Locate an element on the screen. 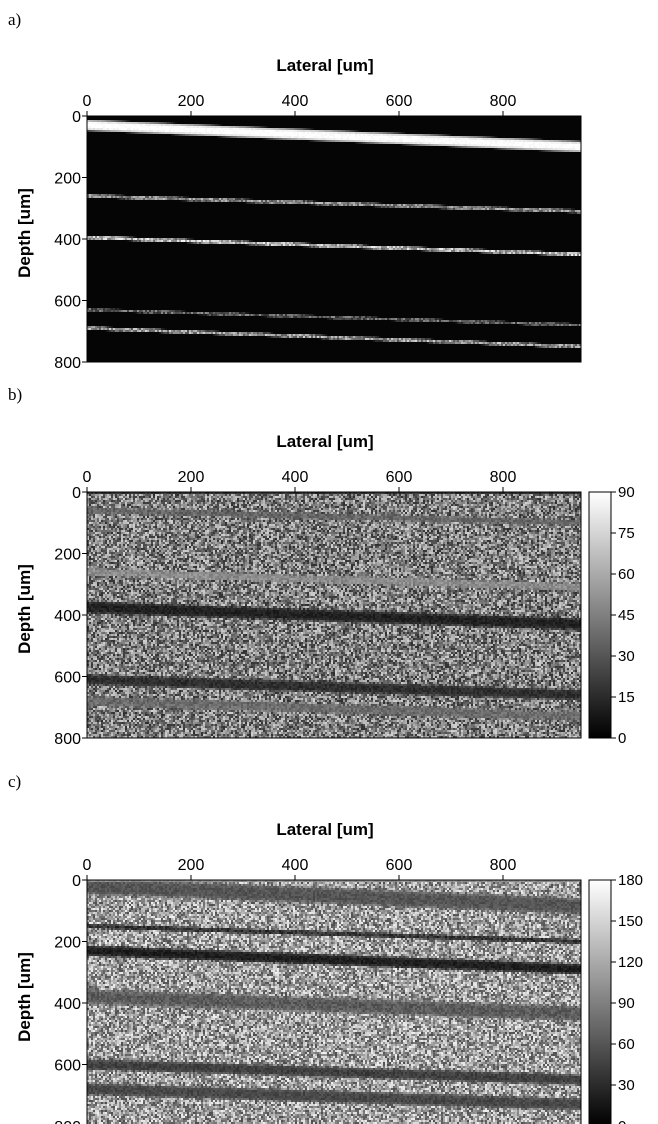 Image resolution: width=658 pixels, height=1124 pixels. panel-label-c: c) is located at coordinates (15, 781).